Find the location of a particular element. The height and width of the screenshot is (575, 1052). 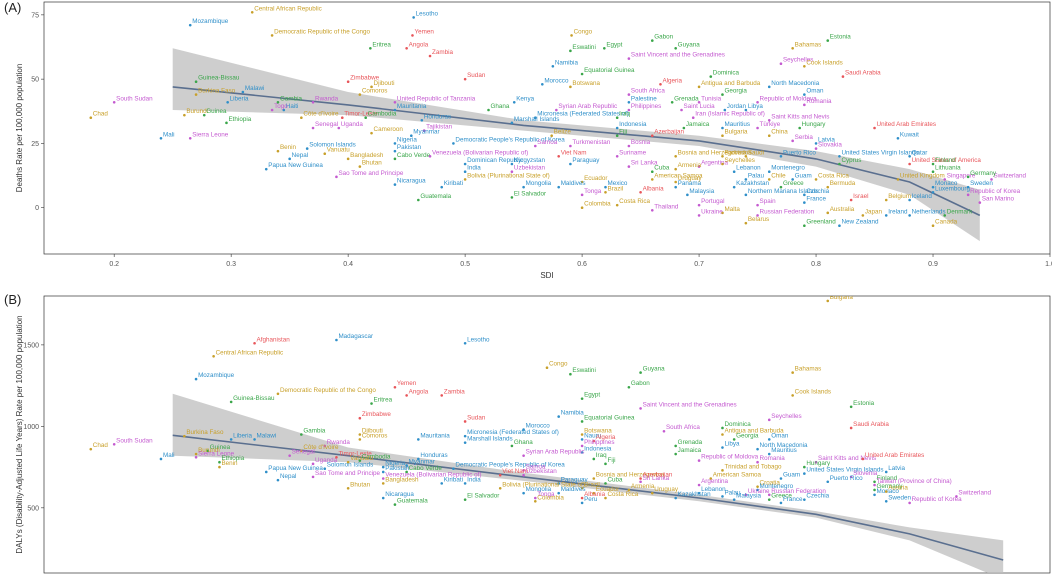

panel-a-point-label: Kiribati is located at coordinates (453, 183).